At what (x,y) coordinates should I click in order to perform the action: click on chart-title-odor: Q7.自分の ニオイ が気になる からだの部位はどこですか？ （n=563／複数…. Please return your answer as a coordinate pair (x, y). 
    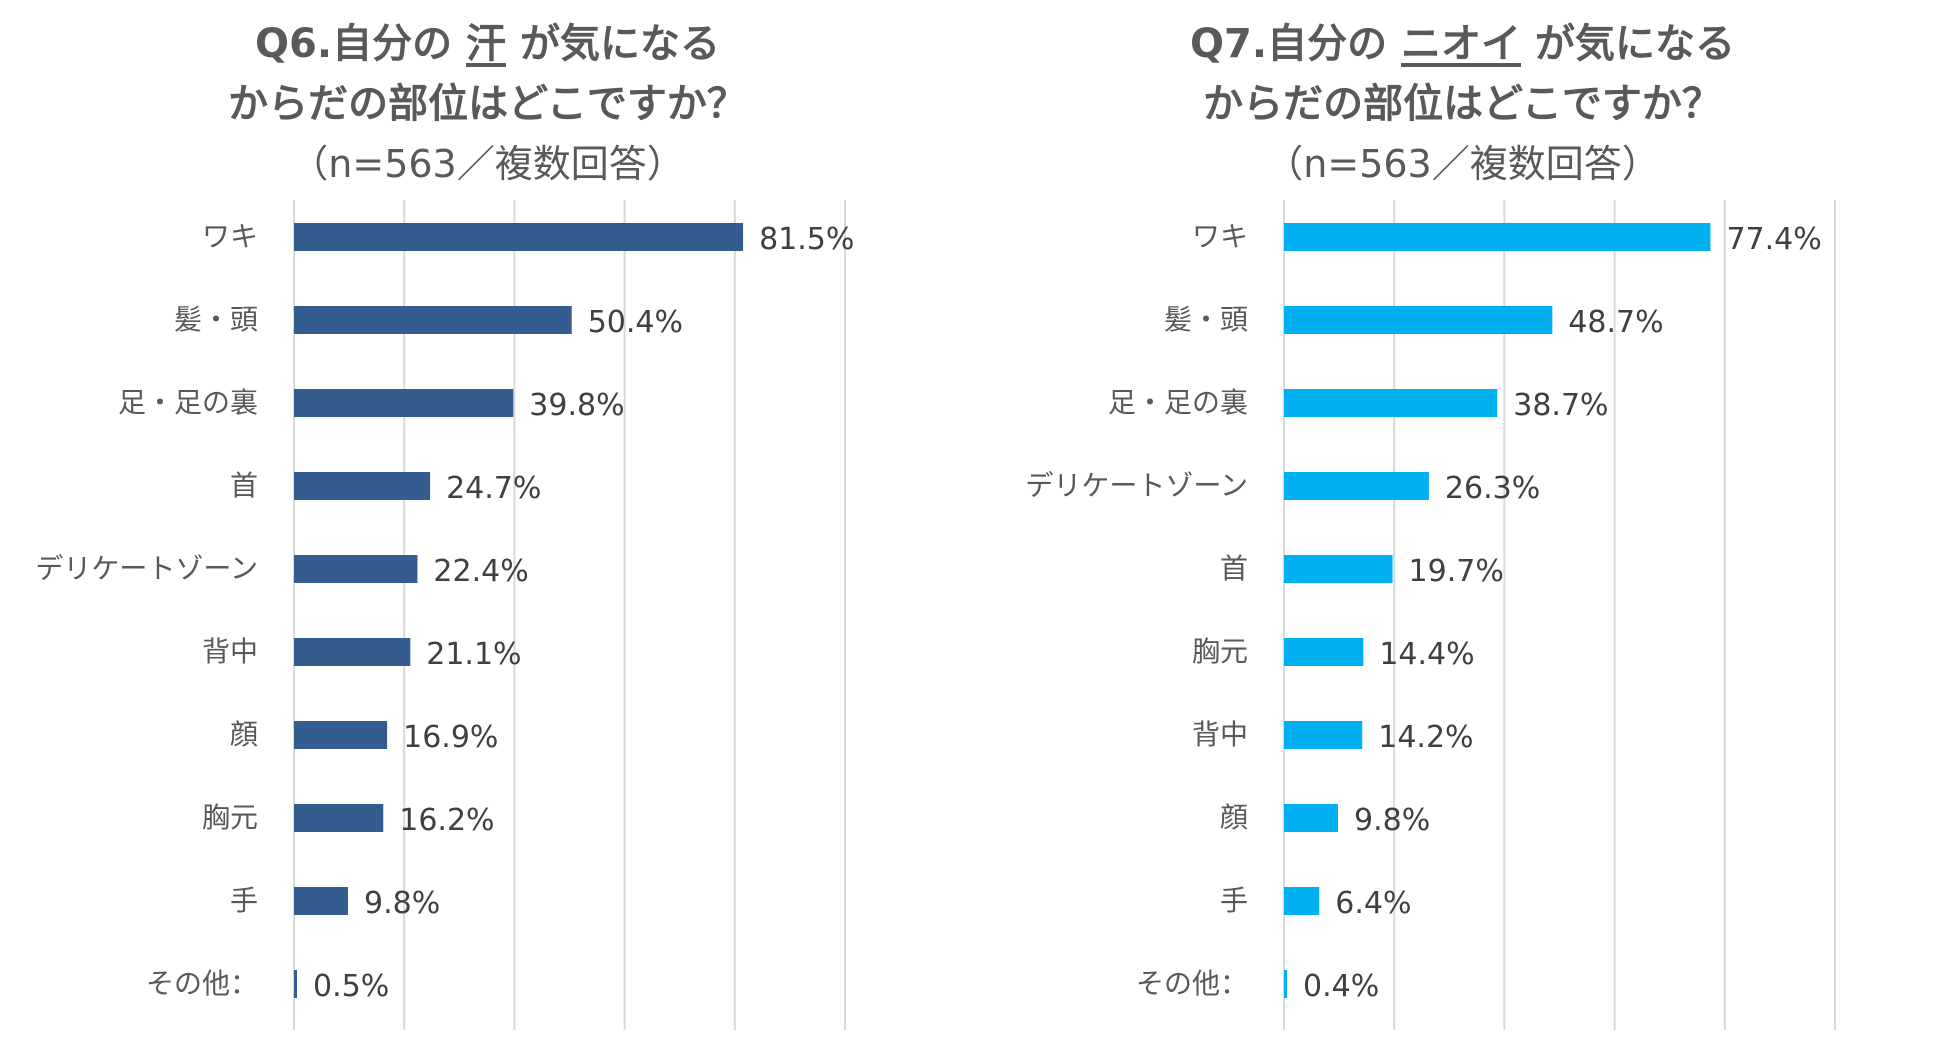
    Looking at the image, I should click on (1462, 104).